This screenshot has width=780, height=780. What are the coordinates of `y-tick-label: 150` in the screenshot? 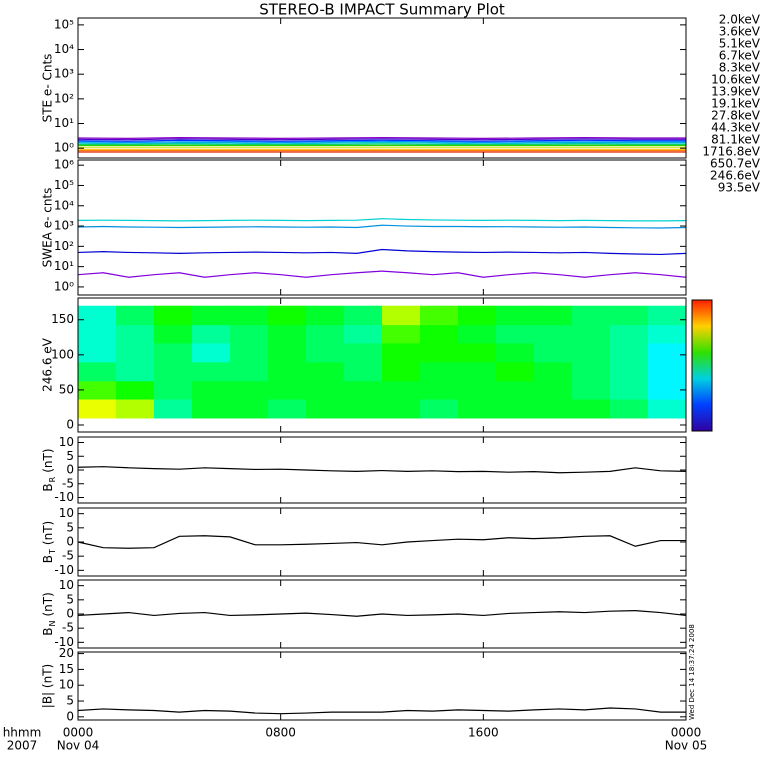 It's located at (62, 319).